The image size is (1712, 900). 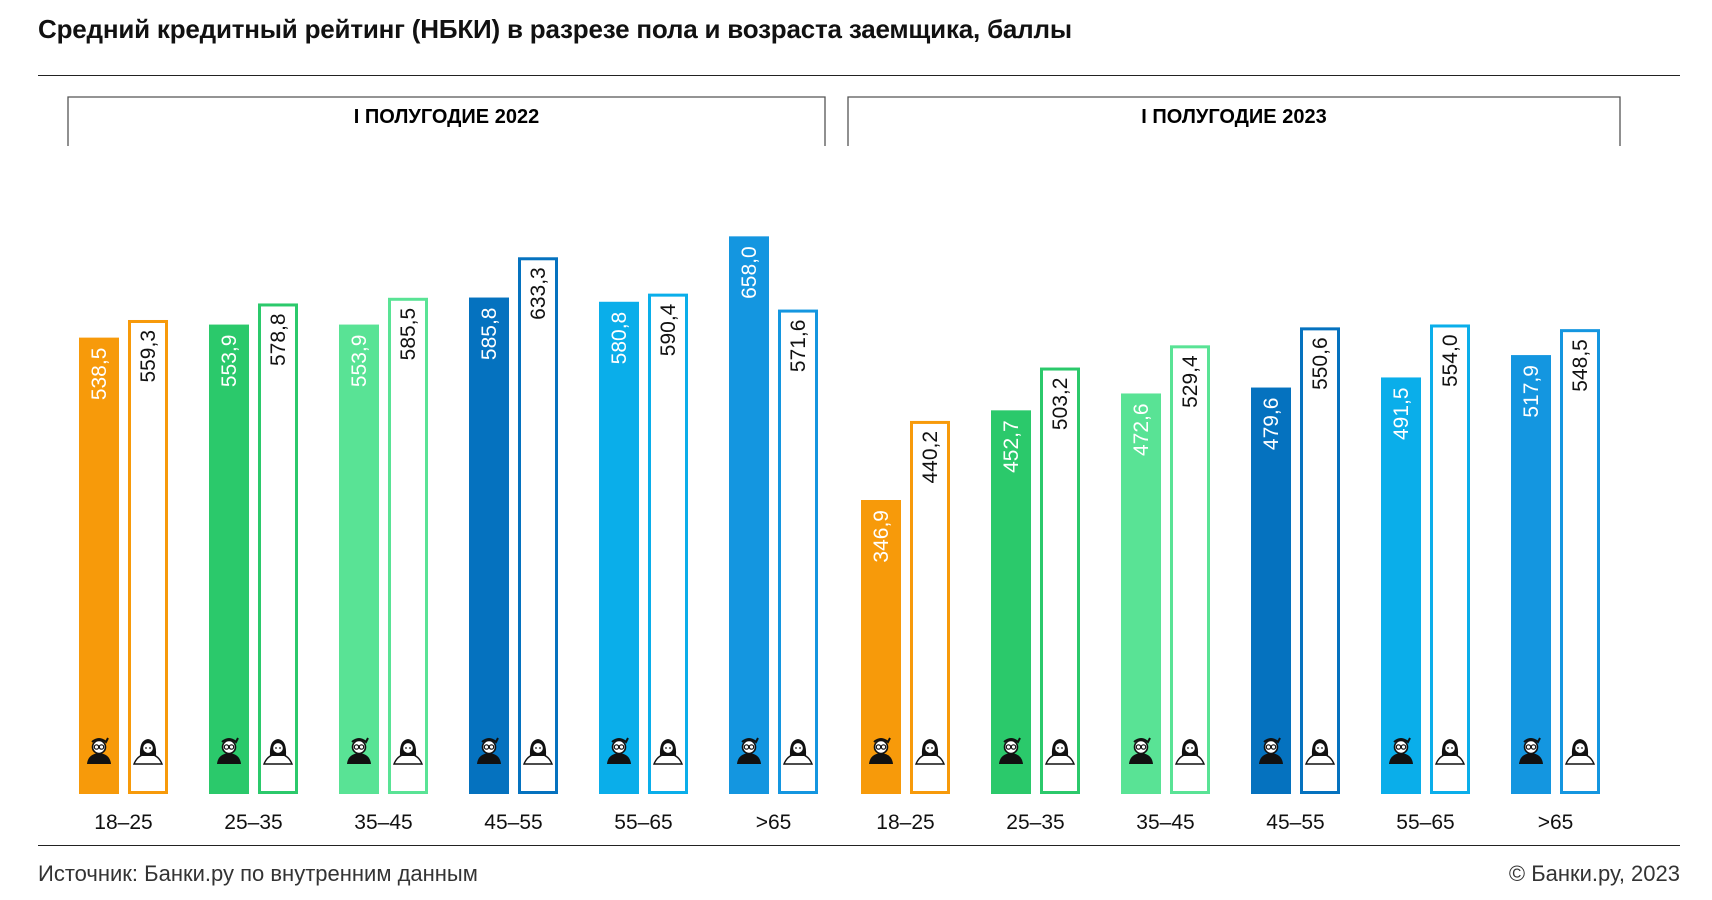 I want to click on bar-value-label: 452,7, so click(x=1011, y=446).